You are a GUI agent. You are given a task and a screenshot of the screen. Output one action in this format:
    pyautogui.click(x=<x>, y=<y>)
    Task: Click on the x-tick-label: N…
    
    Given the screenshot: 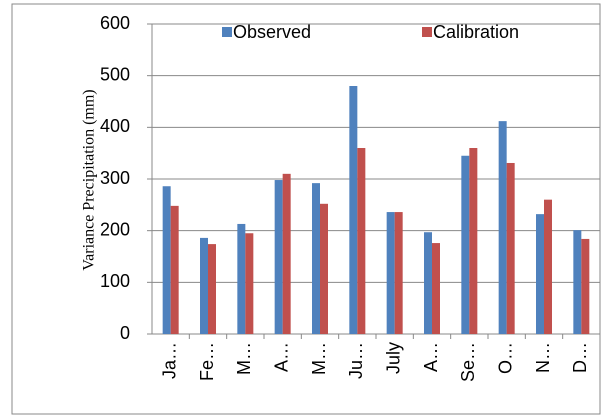 What is the action you would take?
    pyautogui.click(x=543, y=357)
    